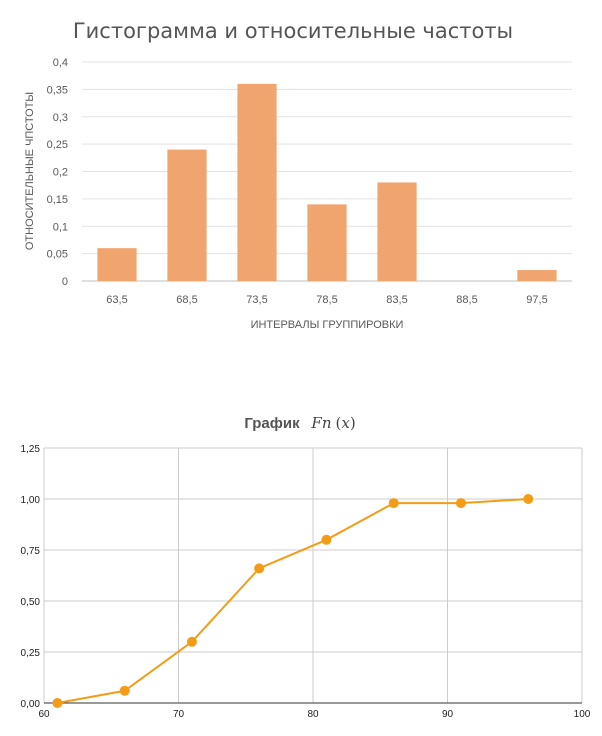  What do you see at coordinates (57, 145) in the screenshot?
I see `histogram-y-tick: 0,25` at bounding box center [57, 145].